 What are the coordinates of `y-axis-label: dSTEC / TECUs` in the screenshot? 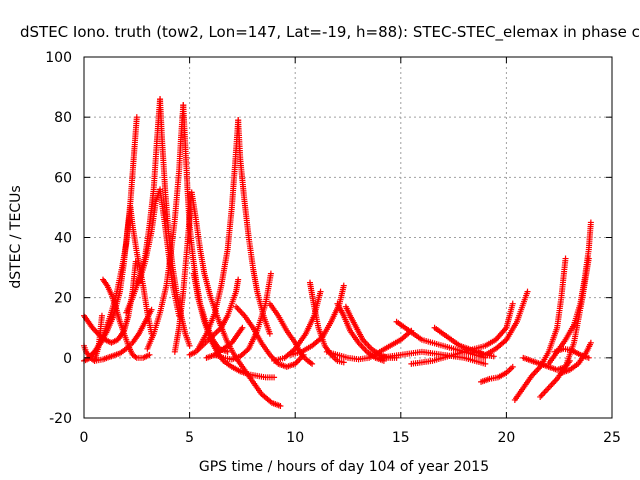 It's located at (16, 236).